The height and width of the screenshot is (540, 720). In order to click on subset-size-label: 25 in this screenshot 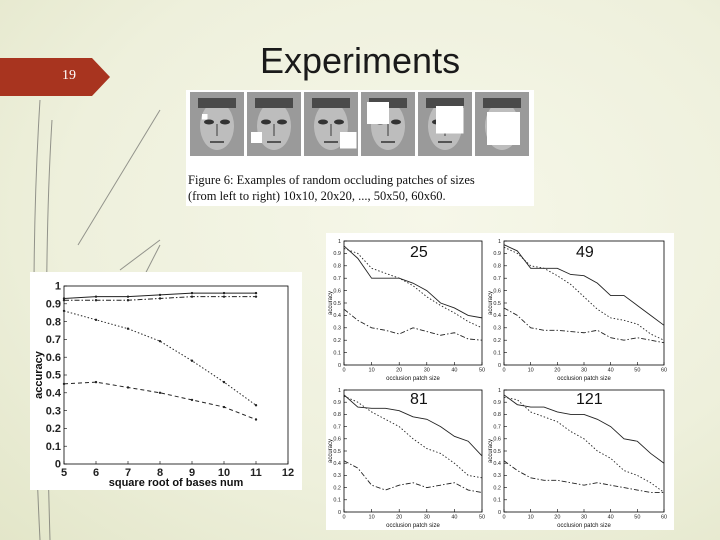, I will do `click(419, 252)`.